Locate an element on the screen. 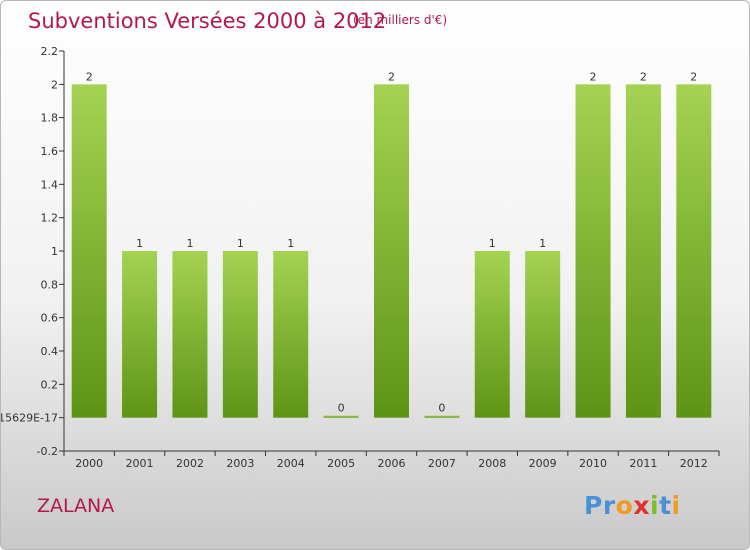 This screenshot has width=750, height=550. bar-2012 is located at coordinates (694, 251).